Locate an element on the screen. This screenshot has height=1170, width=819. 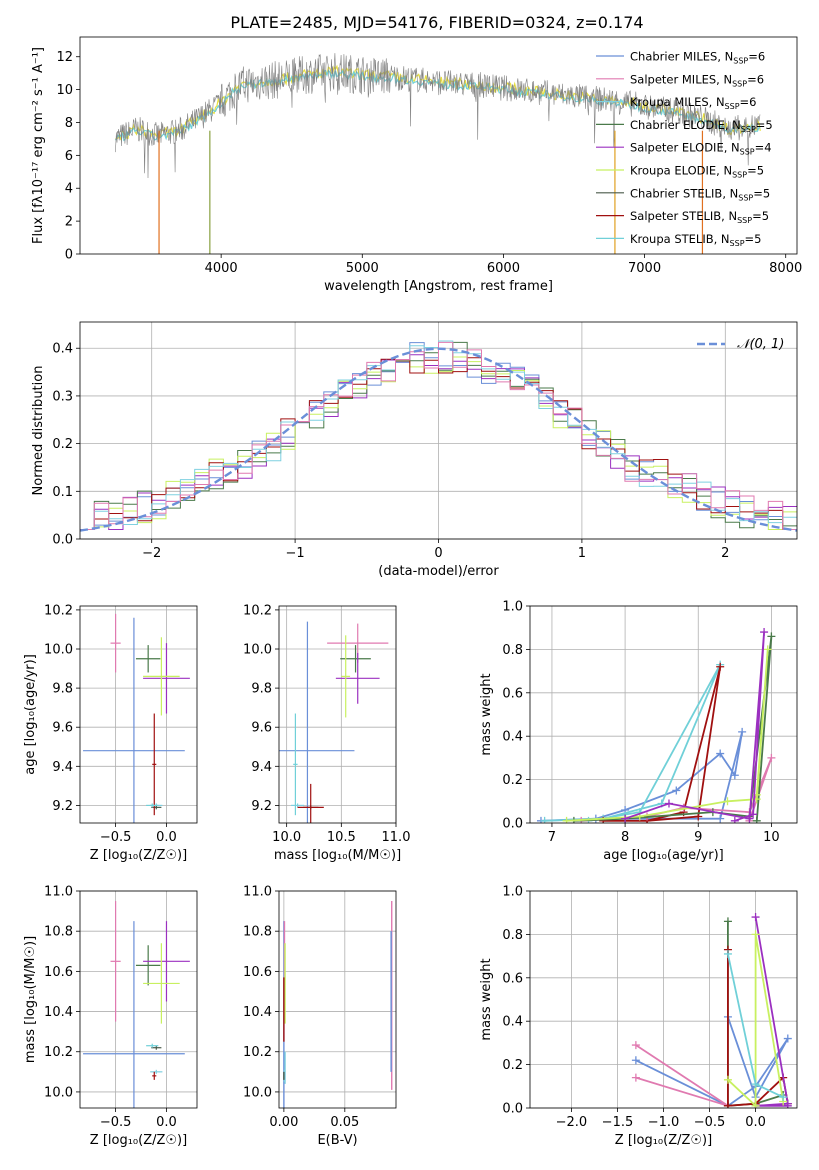
legend-entry: Salpeter MILES, NSSP=6 is located at coordinates (697, 80).